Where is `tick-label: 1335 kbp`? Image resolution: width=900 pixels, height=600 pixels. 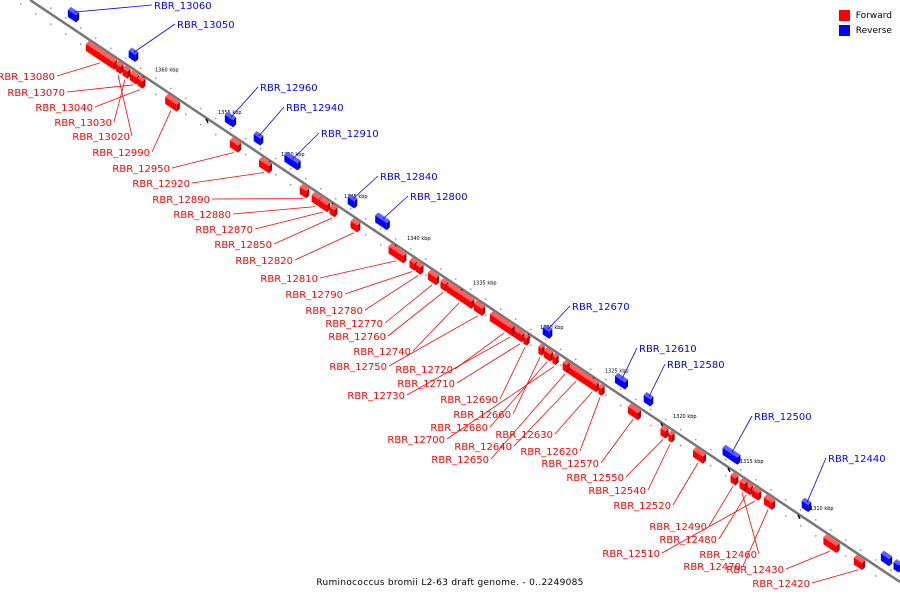
tick-label: 1335 kbp is located at coordinates (485, 283).